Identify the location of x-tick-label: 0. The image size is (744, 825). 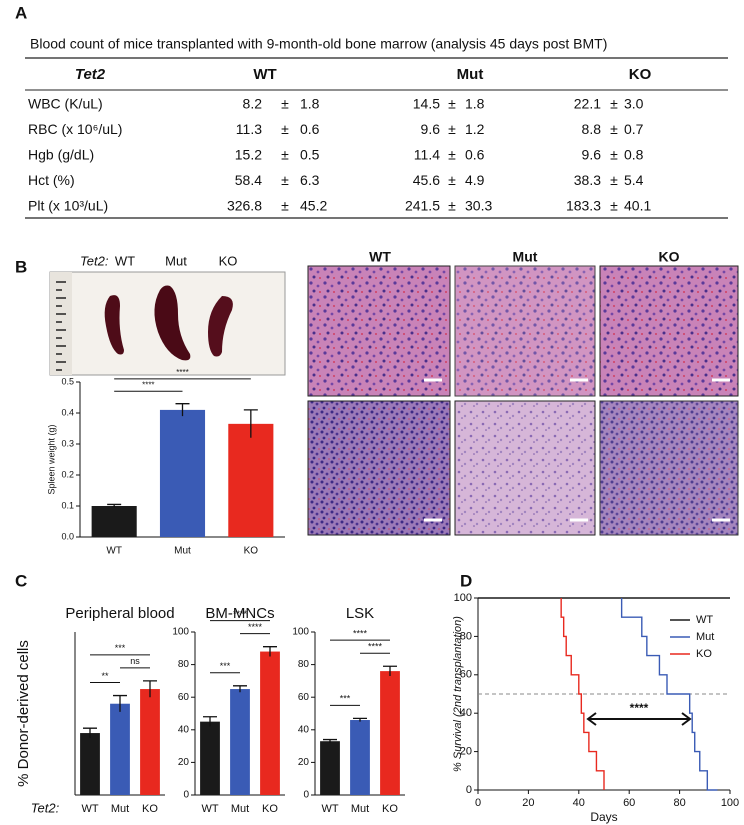
(478, 803).